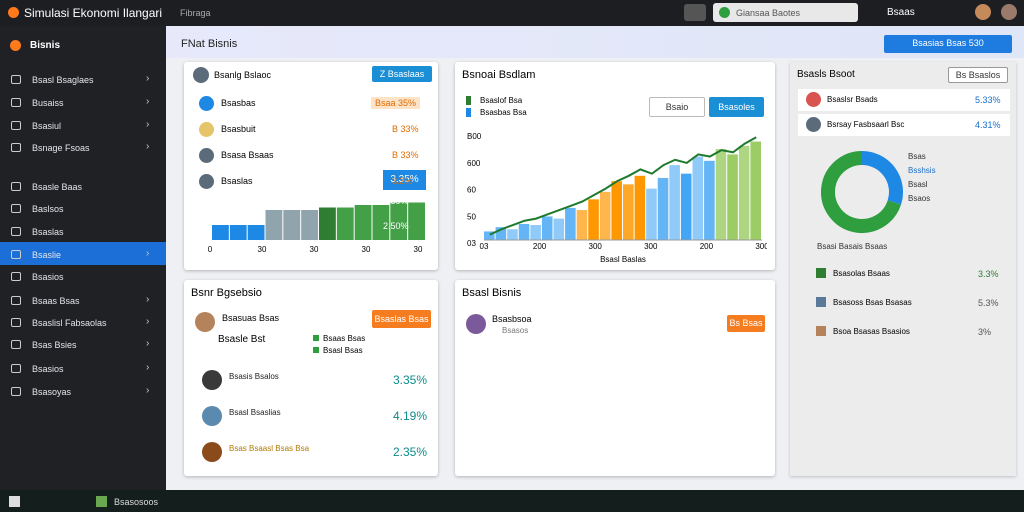  I want to click on lead-sub: Bsasle Bst, so click(242, 339).